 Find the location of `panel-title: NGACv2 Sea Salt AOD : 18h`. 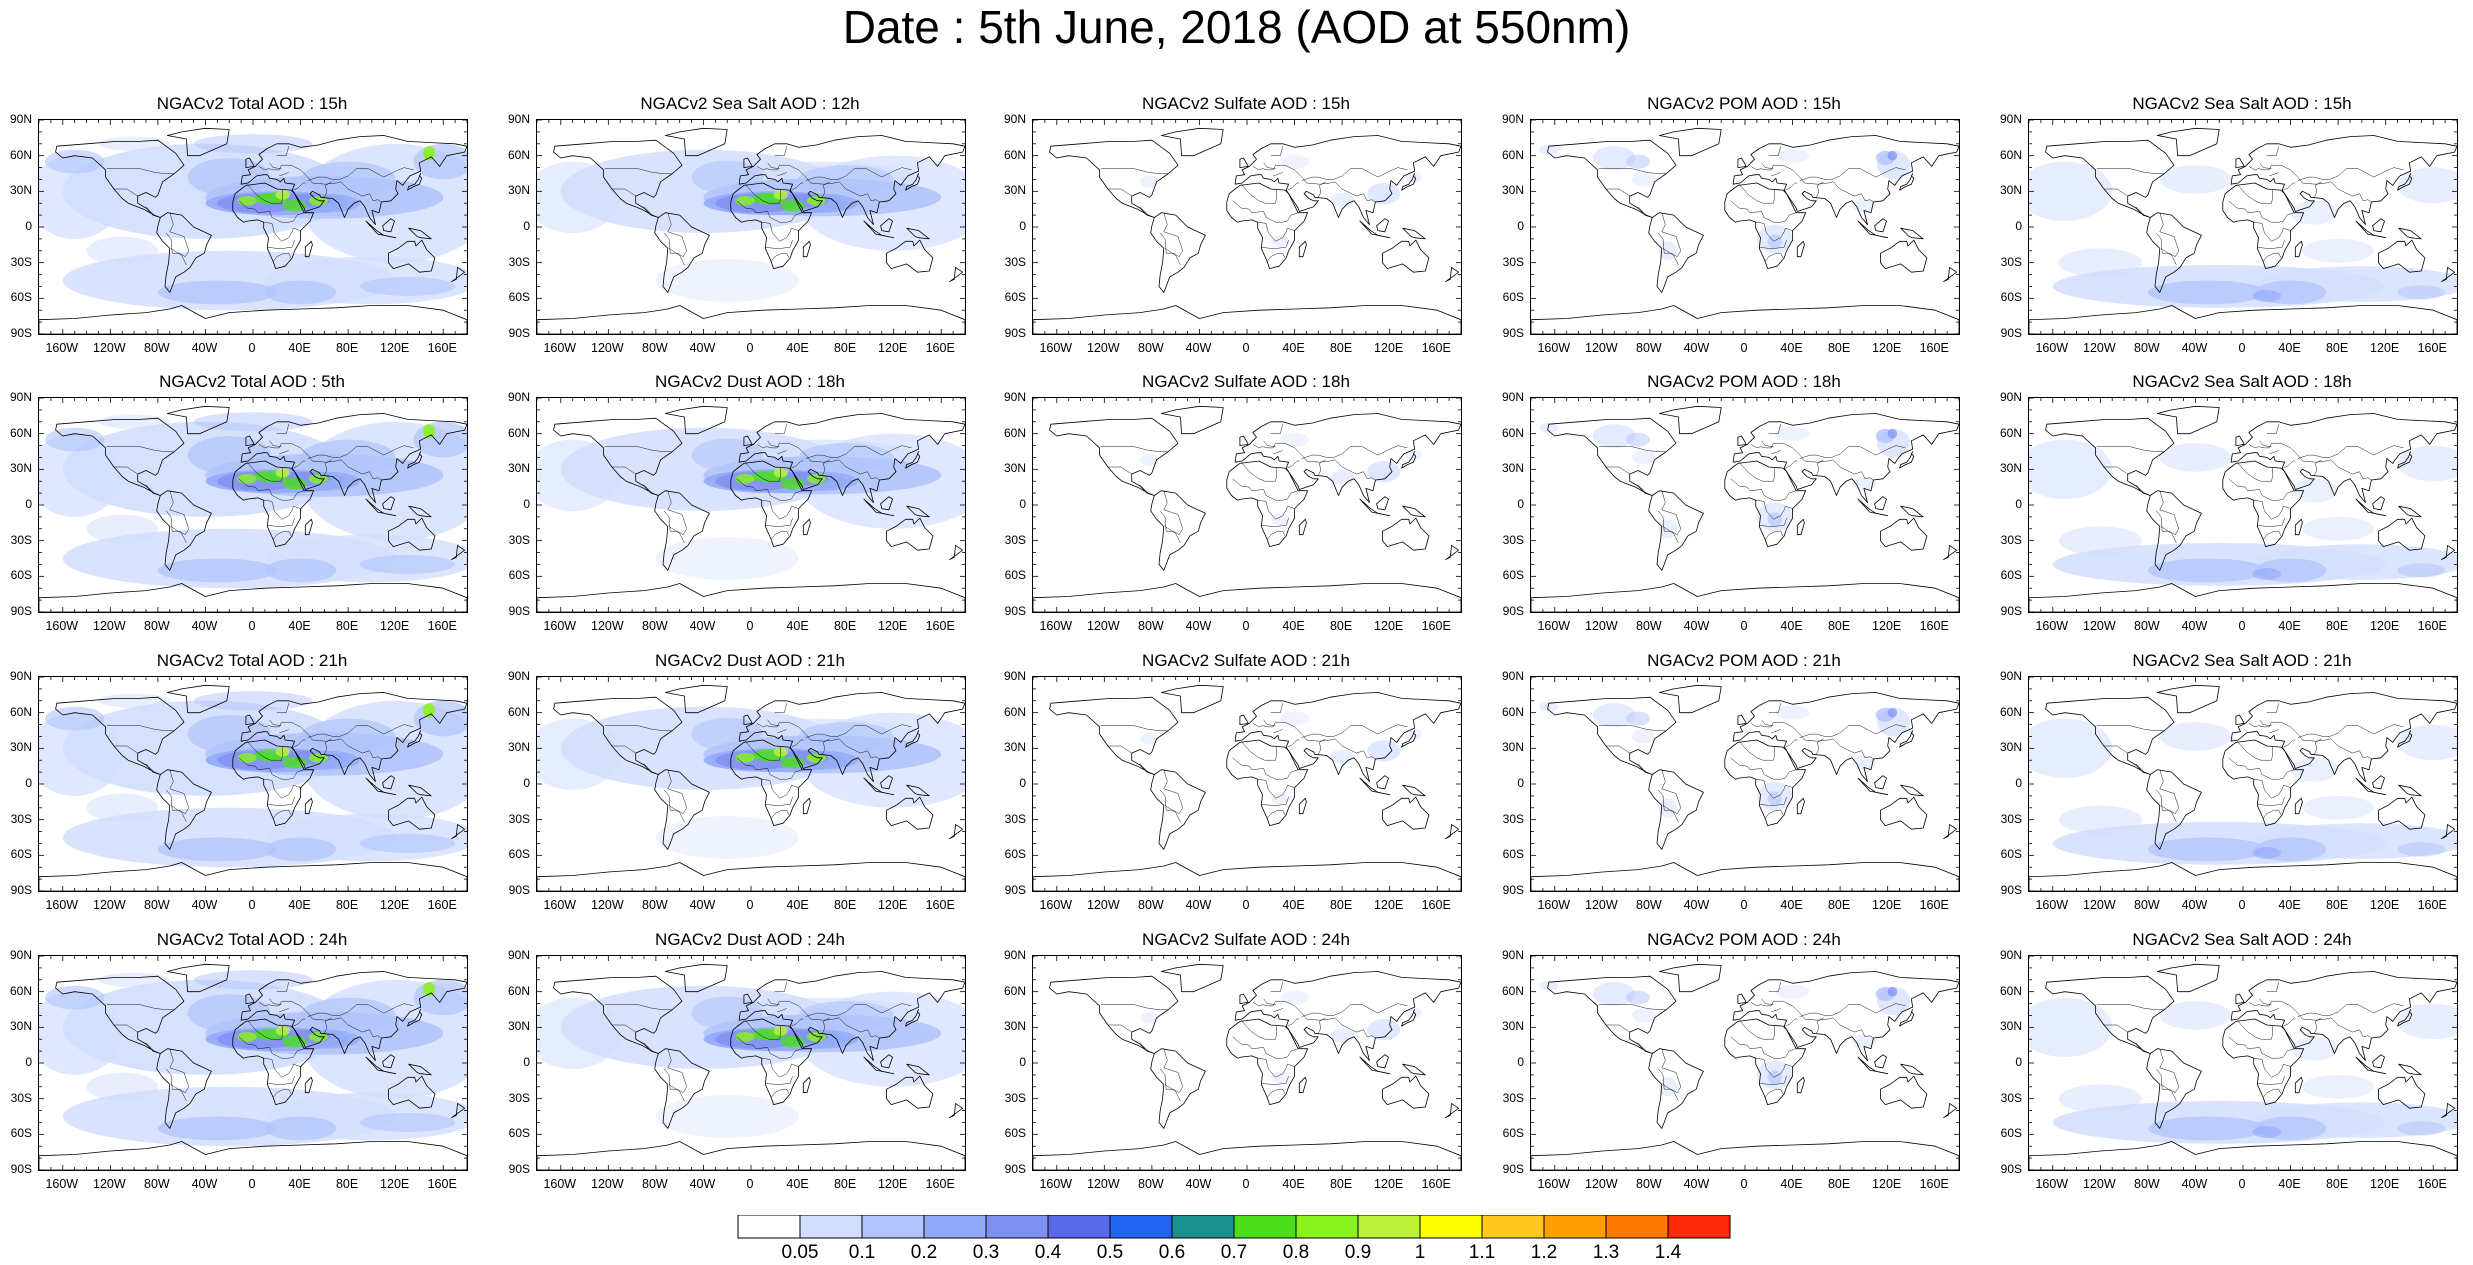

panel-title: NGACv2 Sea Salt AOD : 18h is located at coordinates (2242, 381).